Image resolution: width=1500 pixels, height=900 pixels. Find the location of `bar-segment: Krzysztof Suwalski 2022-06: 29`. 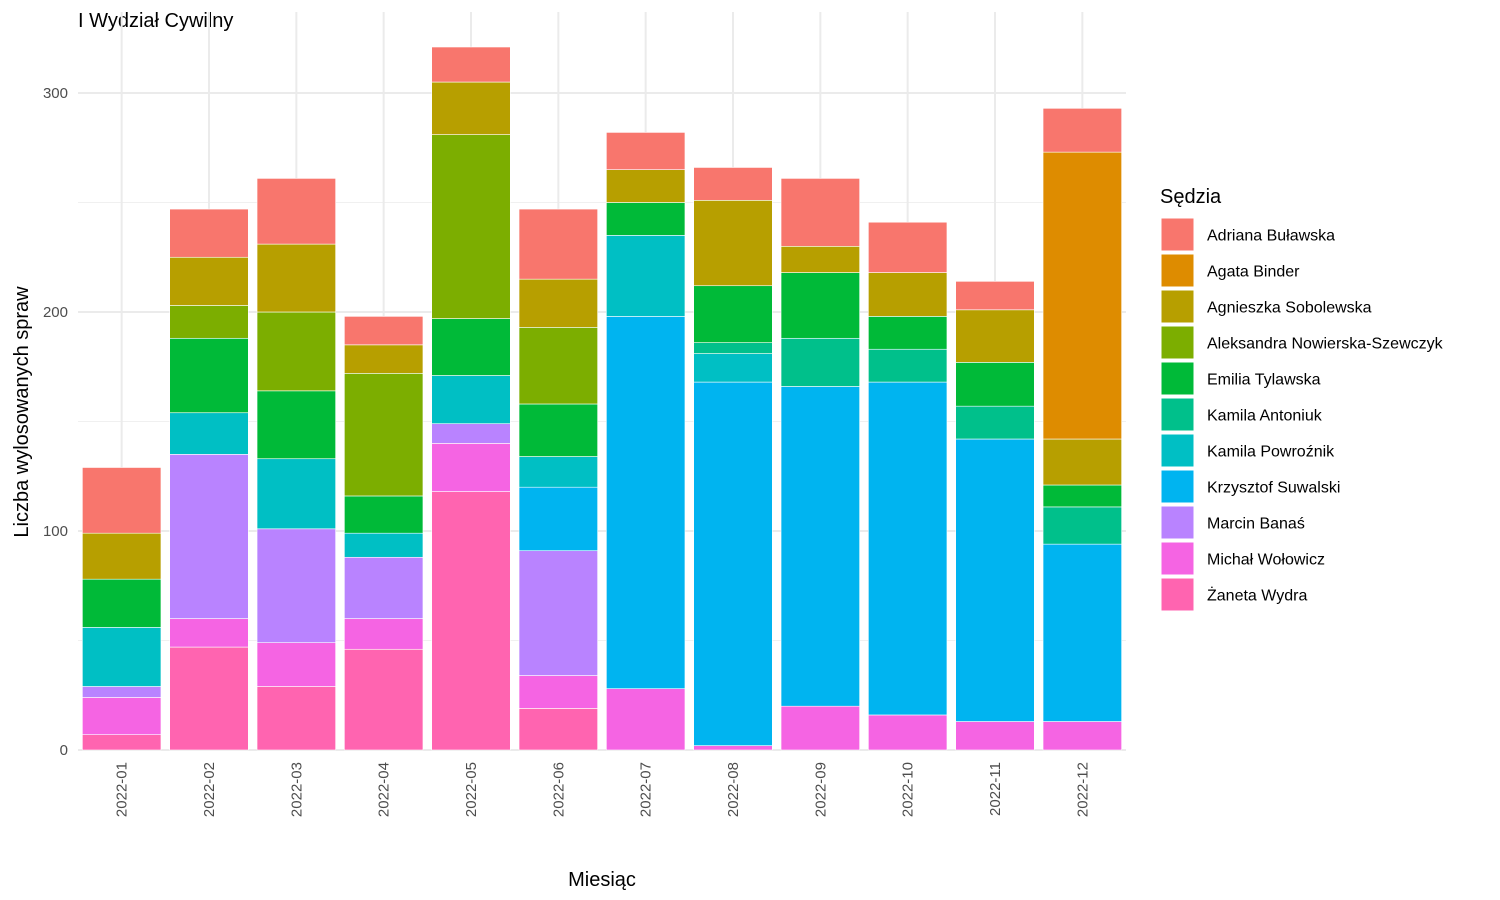

bar-segment: Krzysztof Suwalski 2022-06: 29 is located at coordinates (558, 519).